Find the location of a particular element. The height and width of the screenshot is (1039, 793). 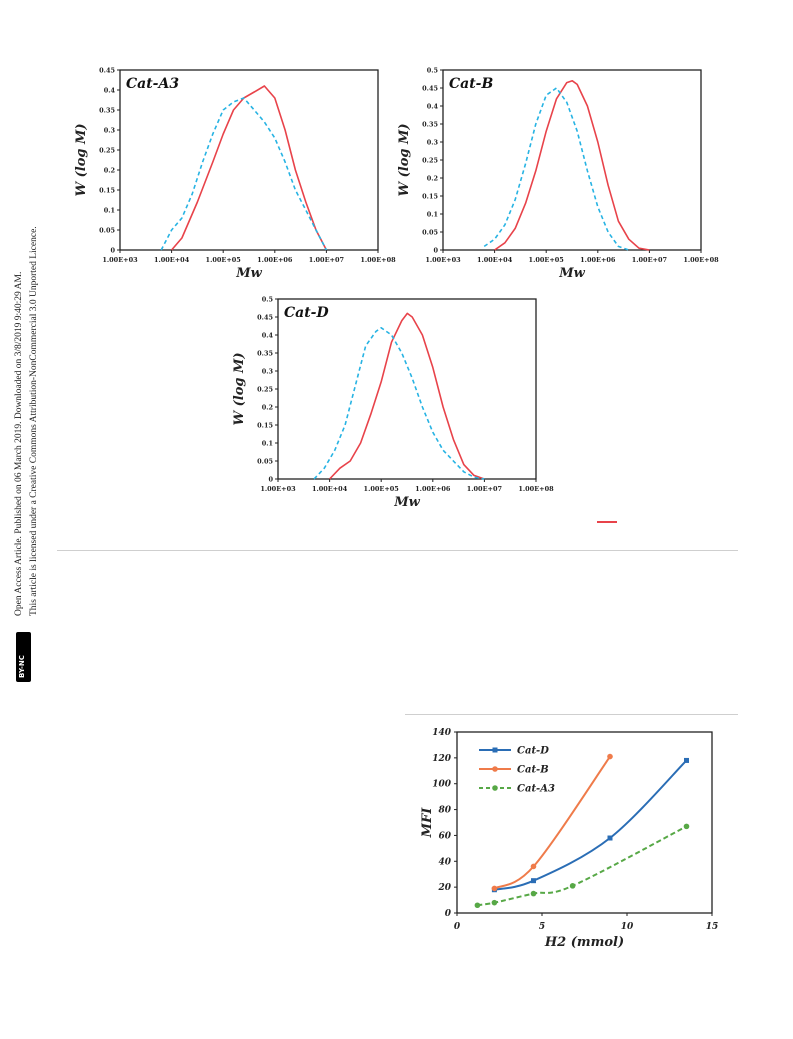

cat-d-xtick-label: 1.00E+06 is located at coordinates (433, 489).